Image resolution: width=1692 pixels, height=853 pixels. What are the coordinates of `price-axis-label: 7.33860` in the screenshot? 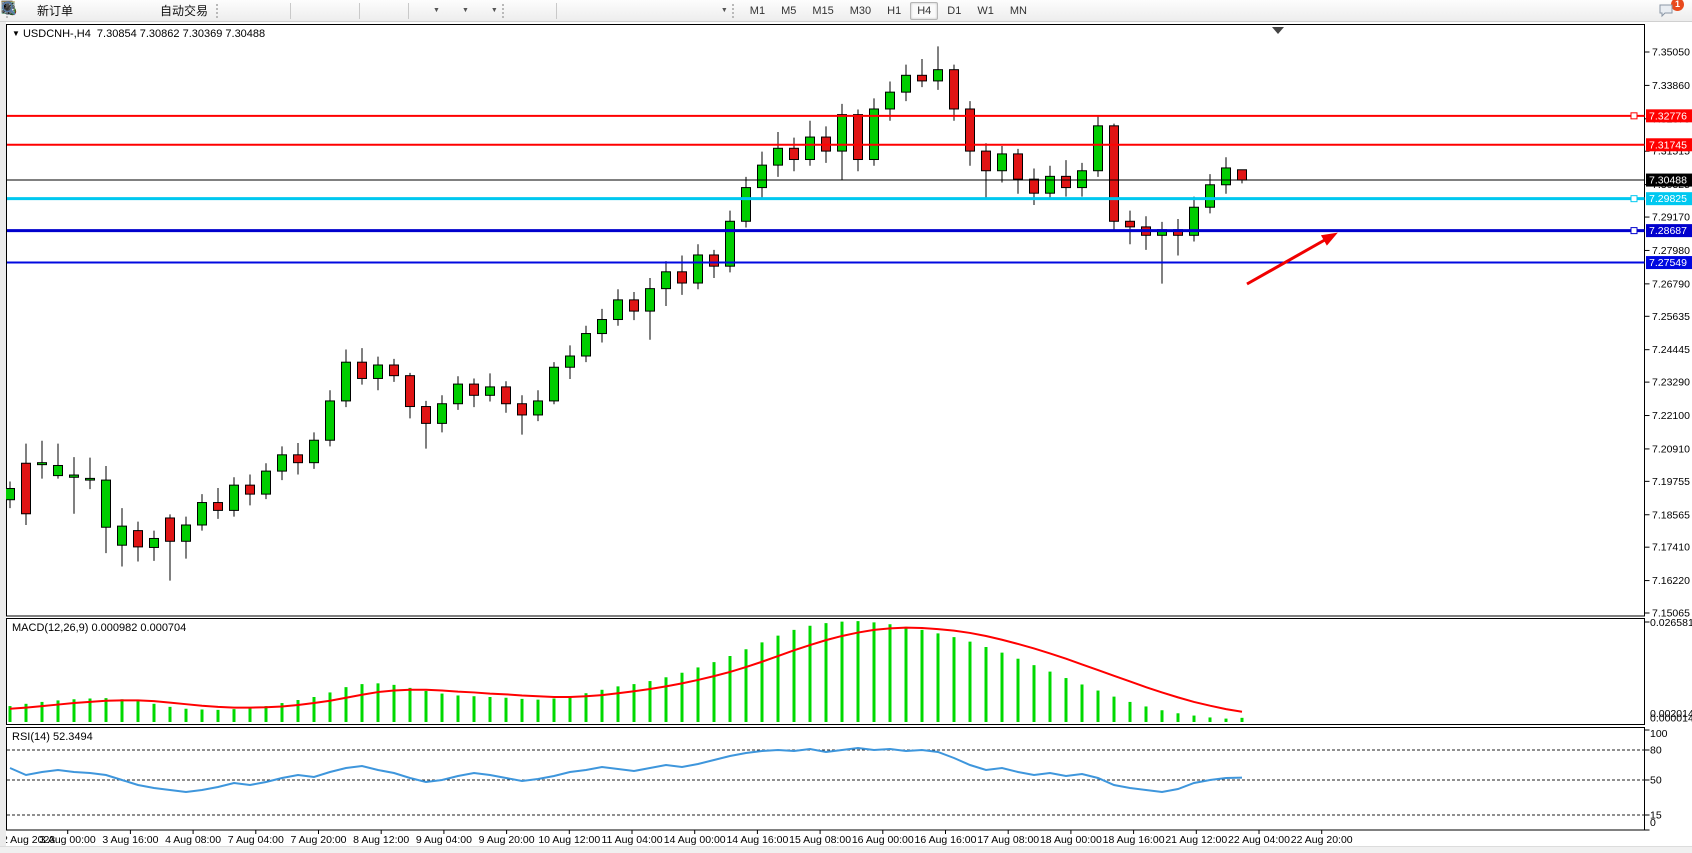 It's located at (1671, 86).